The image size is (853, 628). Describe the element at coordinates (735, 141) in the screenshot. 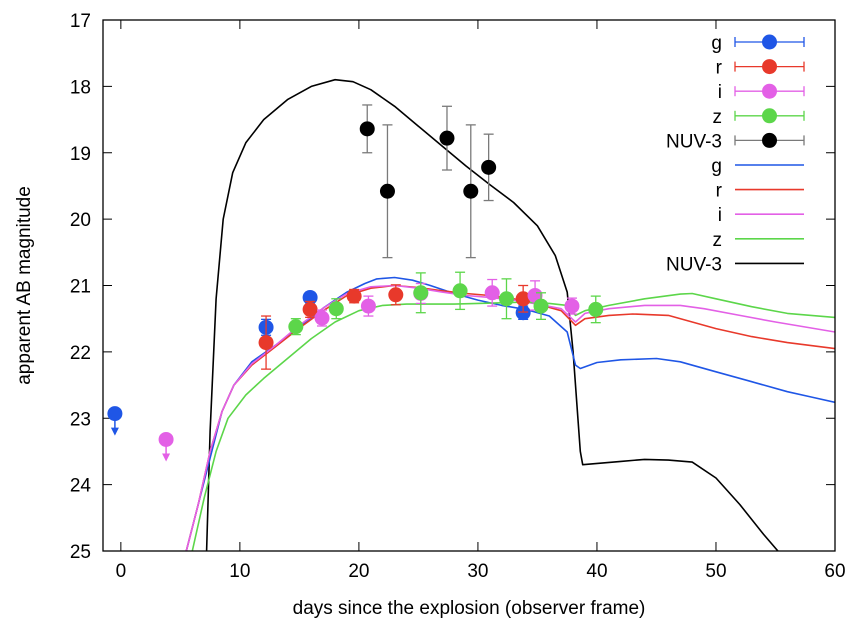

I see `legend-entry-points: NUV-3` at that location.